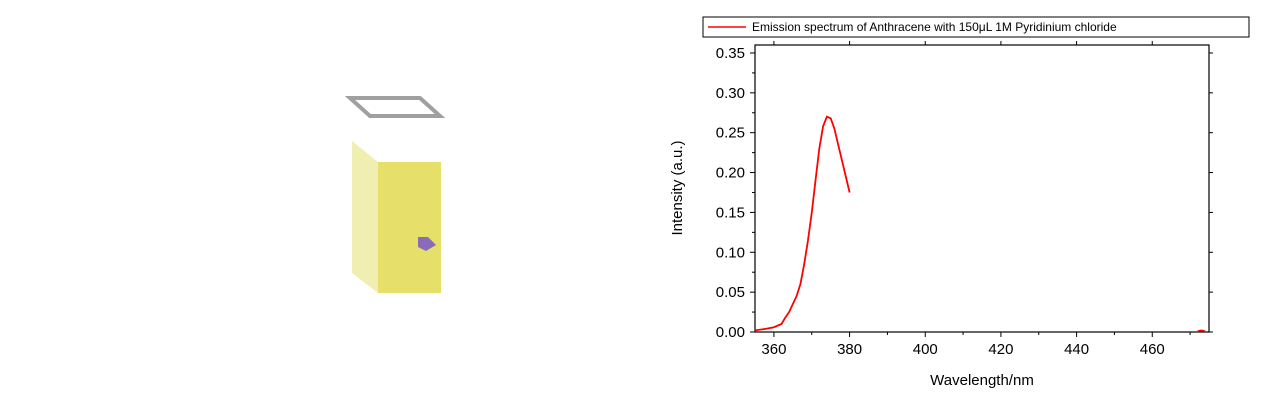 The width and height of the screenshot is (1261, 401). Describe the element at coordinates (849, 349) in the screenshot. I see `x-tick-label: 380` at that location.